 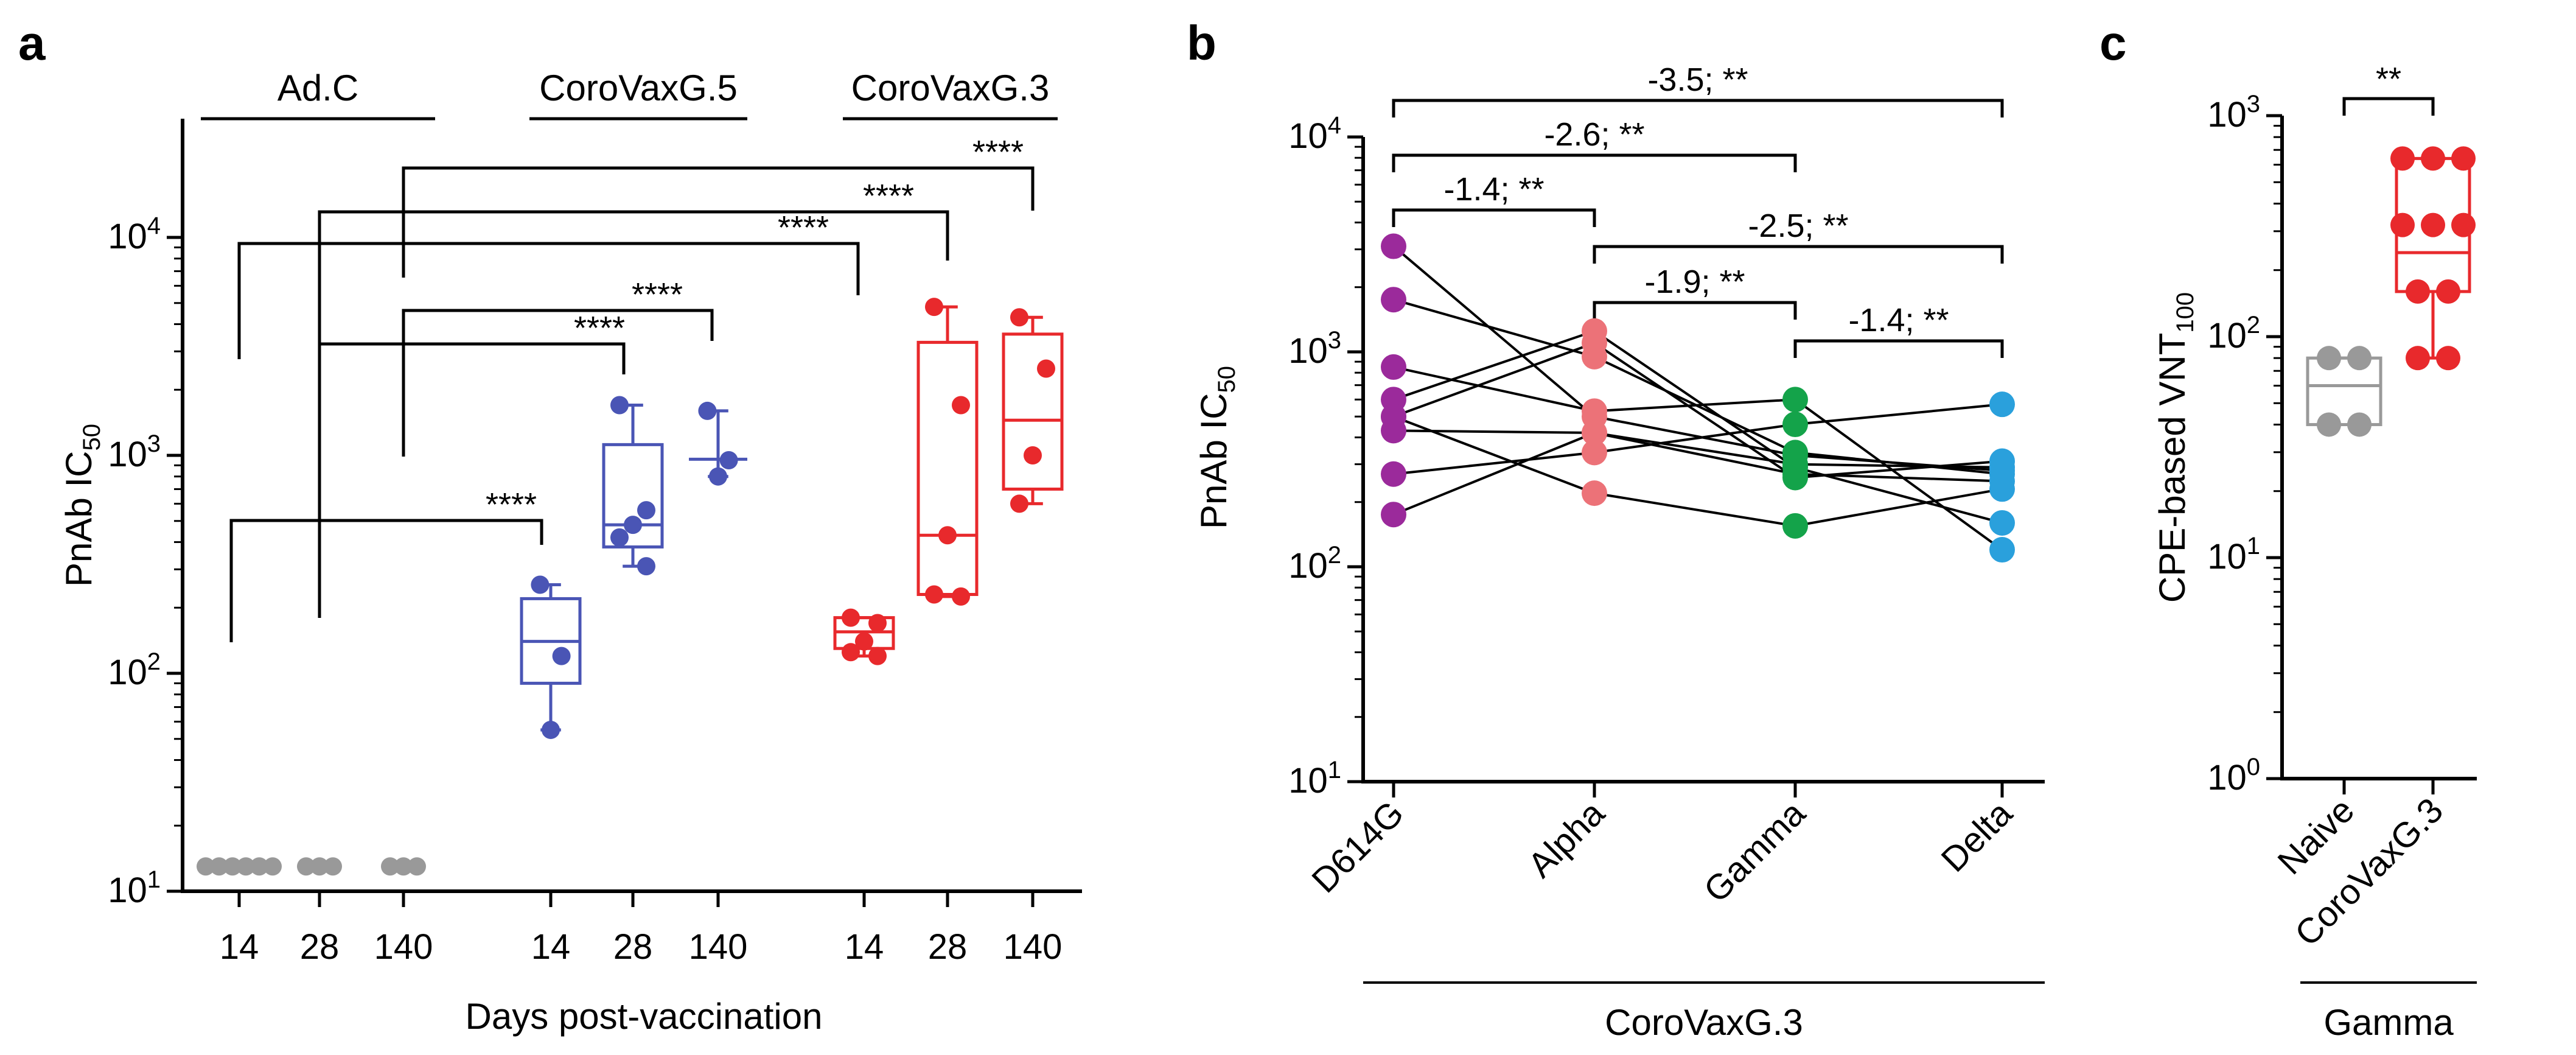 I want to click on panel-c-sig-bracket, so click(x=2388, y=106).